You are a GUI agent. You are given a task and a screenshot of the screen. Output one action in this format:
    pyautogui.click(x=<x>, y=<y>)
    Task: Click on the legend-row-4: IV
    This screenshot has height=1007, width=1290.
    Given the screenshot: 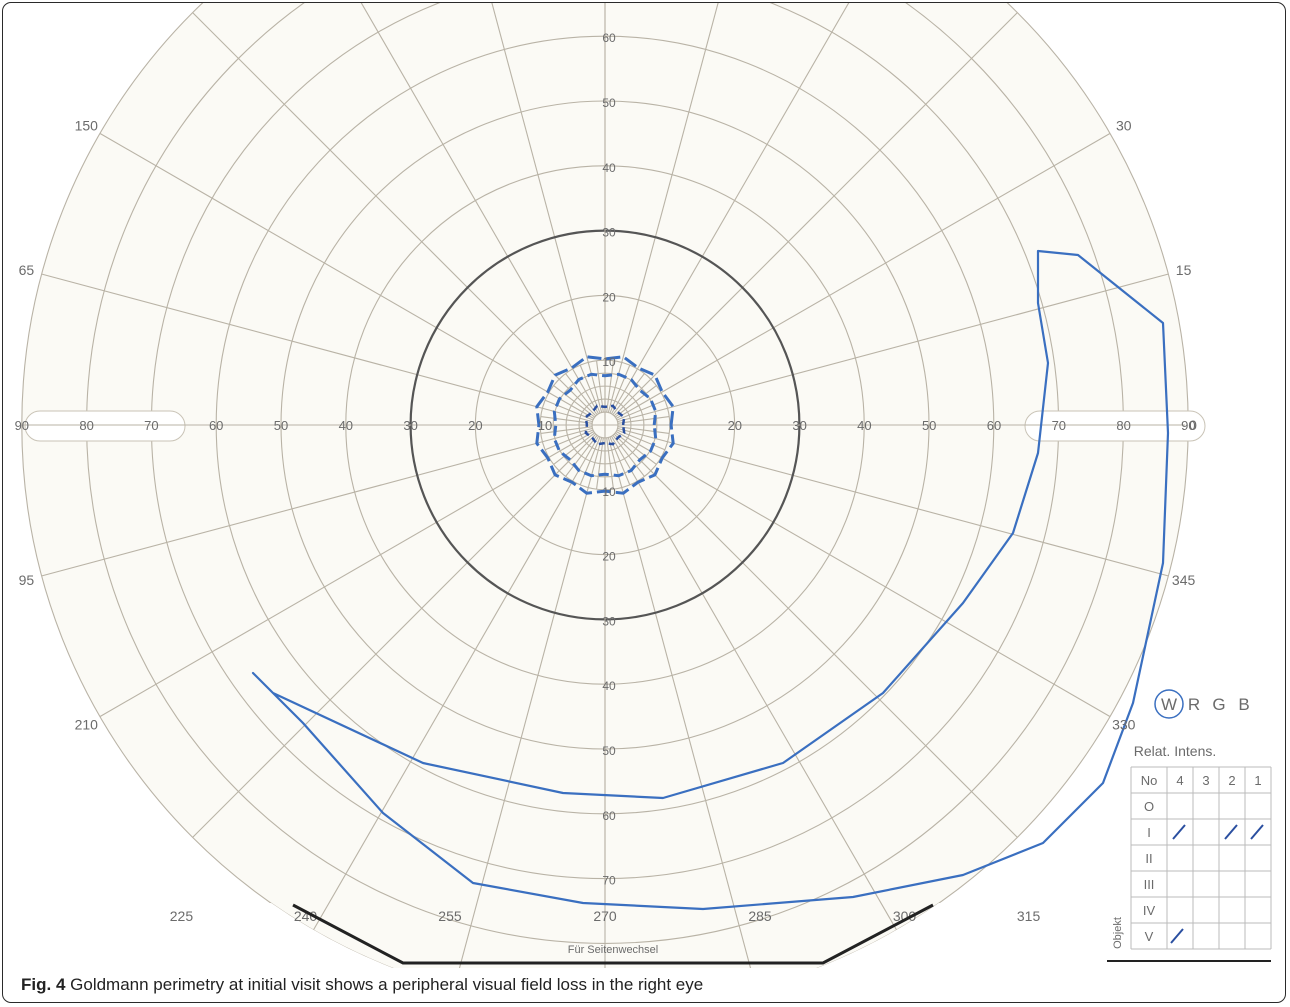 What is the action you would take?
    pyautogui.click(x=1149, y=910)
    